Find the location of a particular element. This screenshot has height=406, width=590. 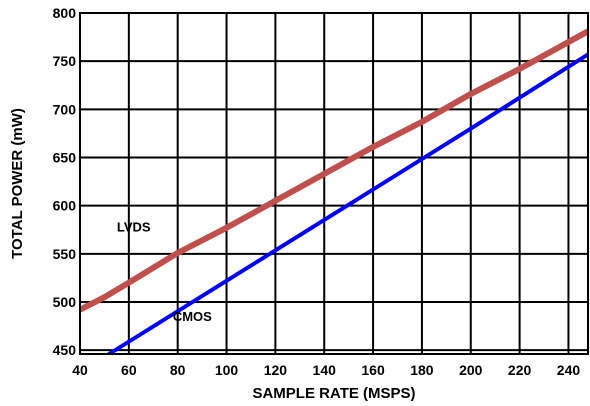

x-tick-labels: 40 60 80 100 120 140 160 180 200 220 240 is located at coordinates (326, 370).